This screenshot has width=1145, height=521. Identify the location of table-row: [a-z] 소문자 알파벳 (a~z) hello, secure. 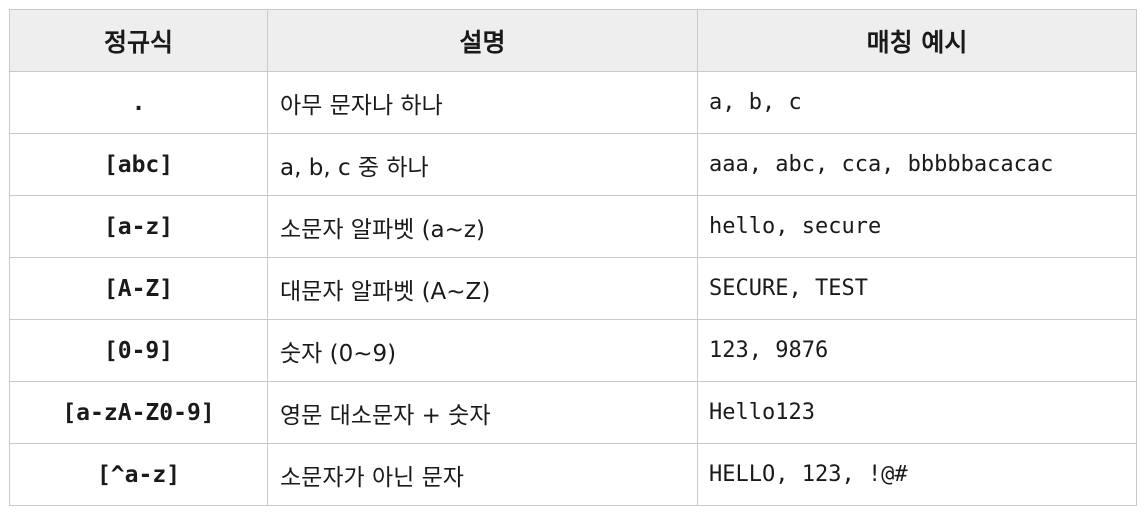
(573, 226).